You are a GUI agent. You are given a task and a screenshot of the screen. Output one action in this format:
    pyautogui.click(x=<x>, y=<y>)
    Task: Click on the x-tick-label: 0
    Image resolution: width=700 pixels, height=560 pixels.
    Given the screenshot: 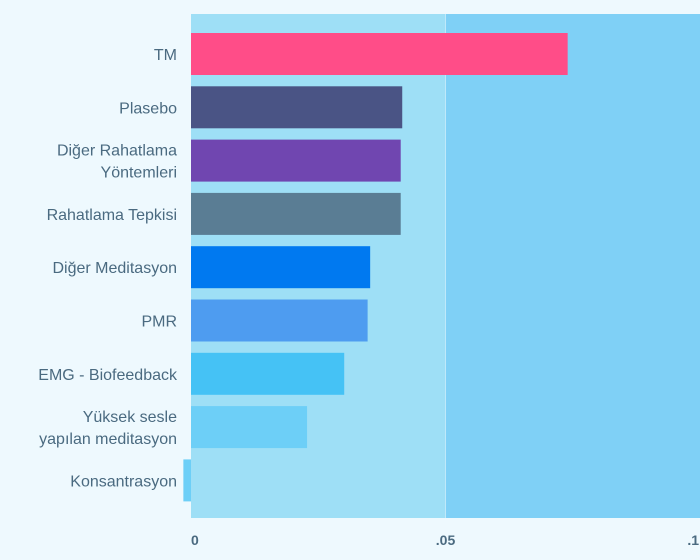 What is the action you would take?
    pyautogui.click(x=195, y=540)
    